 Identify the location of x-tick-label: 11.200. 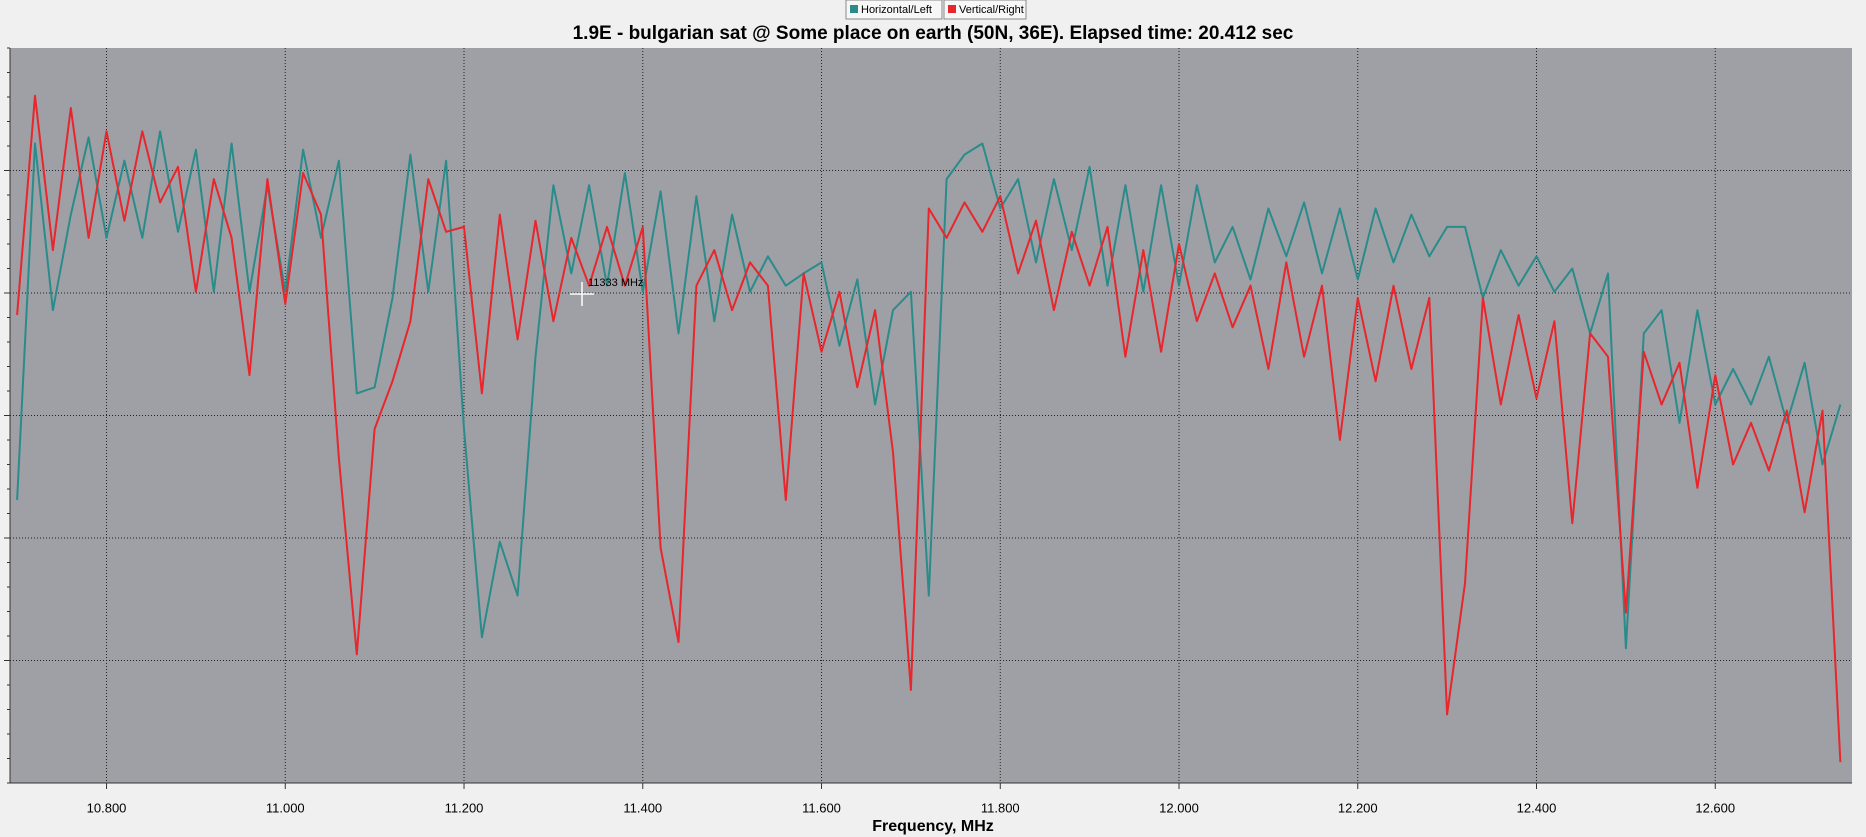
(464, 807).